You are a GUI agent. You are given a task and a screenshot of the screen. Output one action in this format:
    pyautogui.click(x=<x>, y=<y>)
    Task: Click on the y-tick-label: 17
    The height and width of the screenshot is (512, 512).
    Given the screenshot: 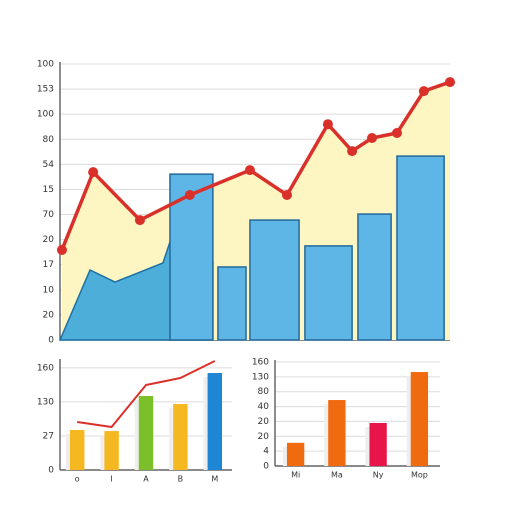 What is the action you would take?
    pyautogui.click(x=48, y=265)
    